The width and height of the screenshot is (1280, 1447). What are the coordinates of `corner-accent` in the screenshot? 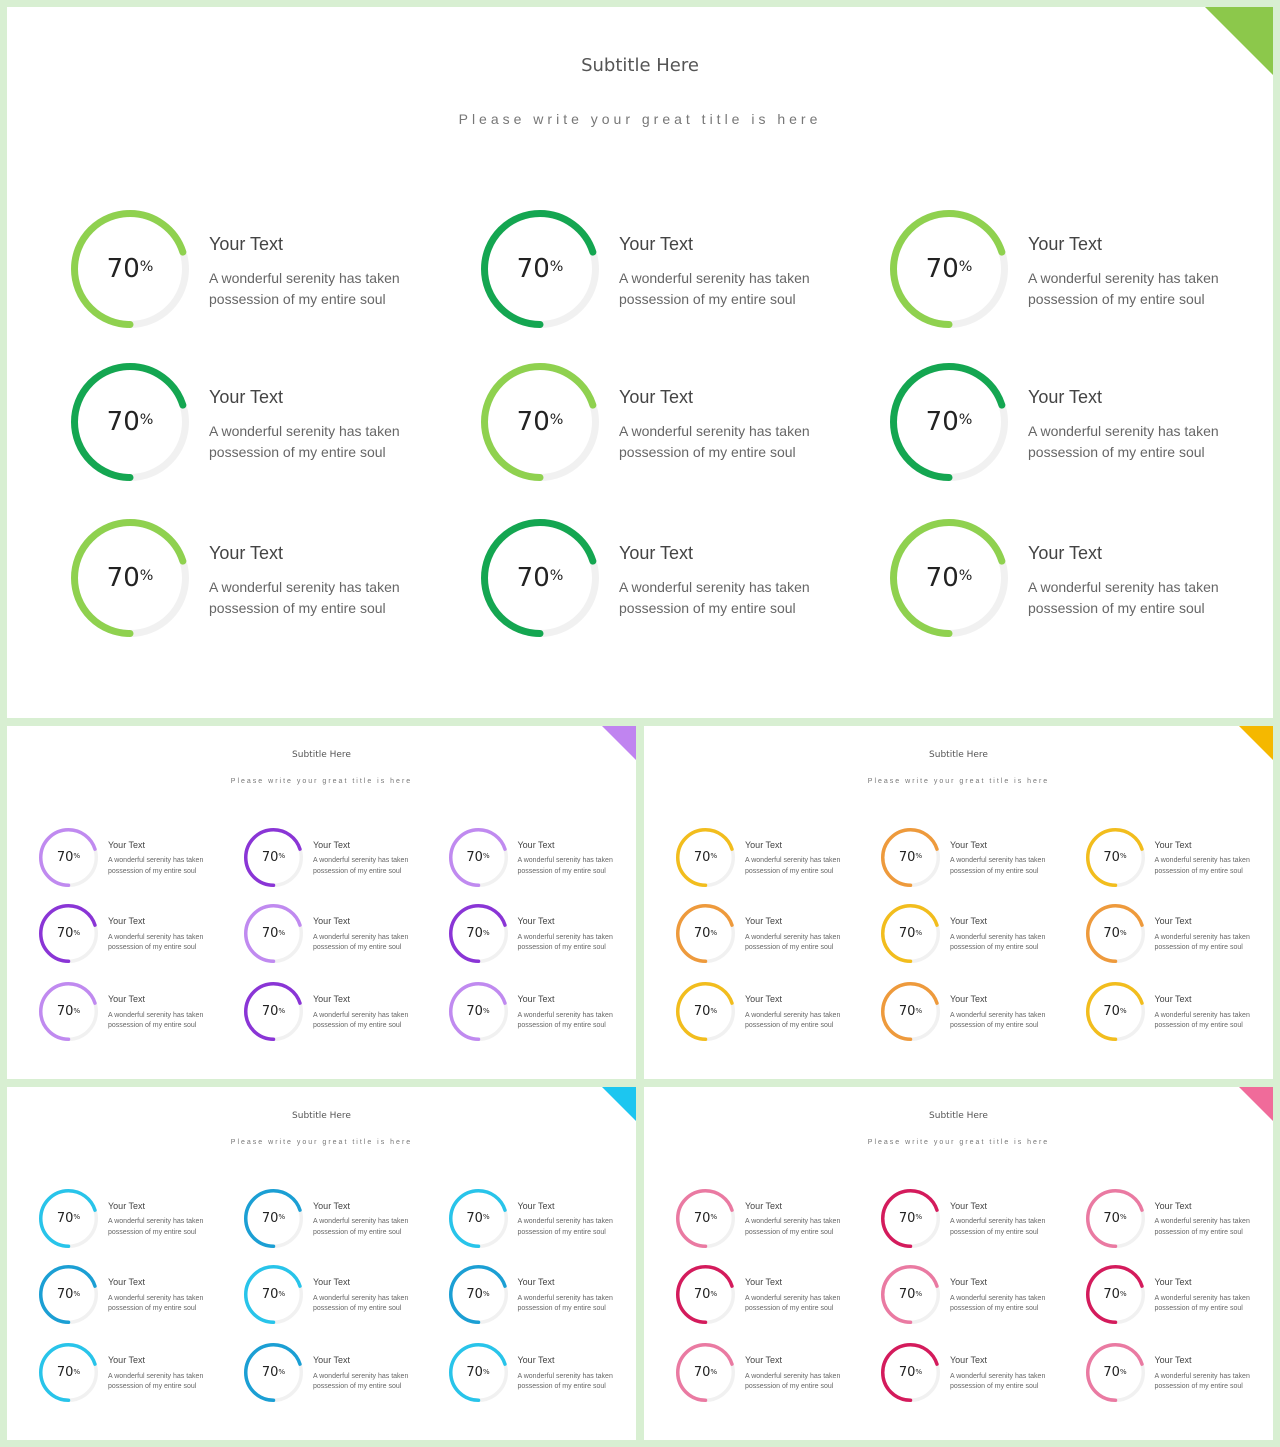 It's located at (619, 743).